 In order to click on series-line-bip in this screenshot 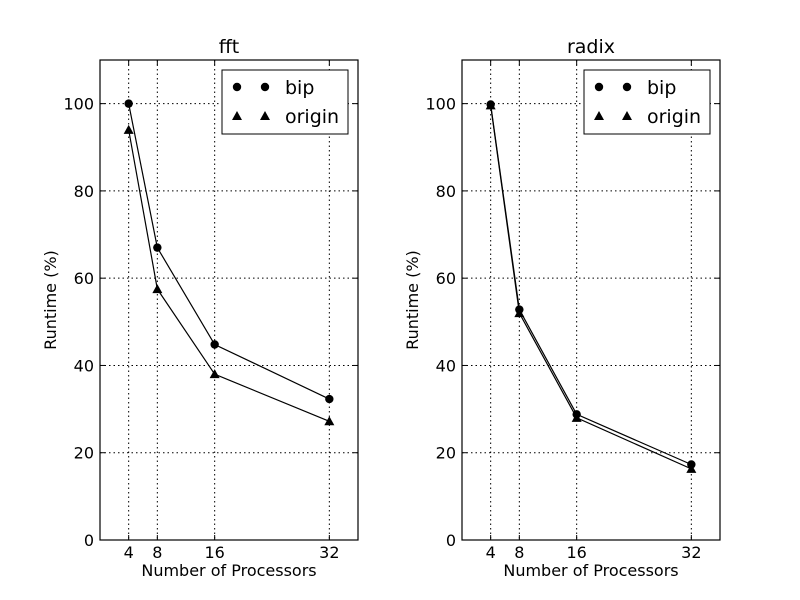, I will do `click(229, 251)`.